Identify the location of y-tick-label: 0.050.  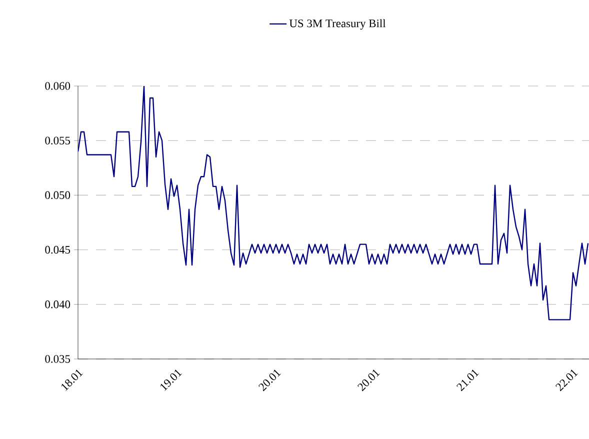
(57, 195).